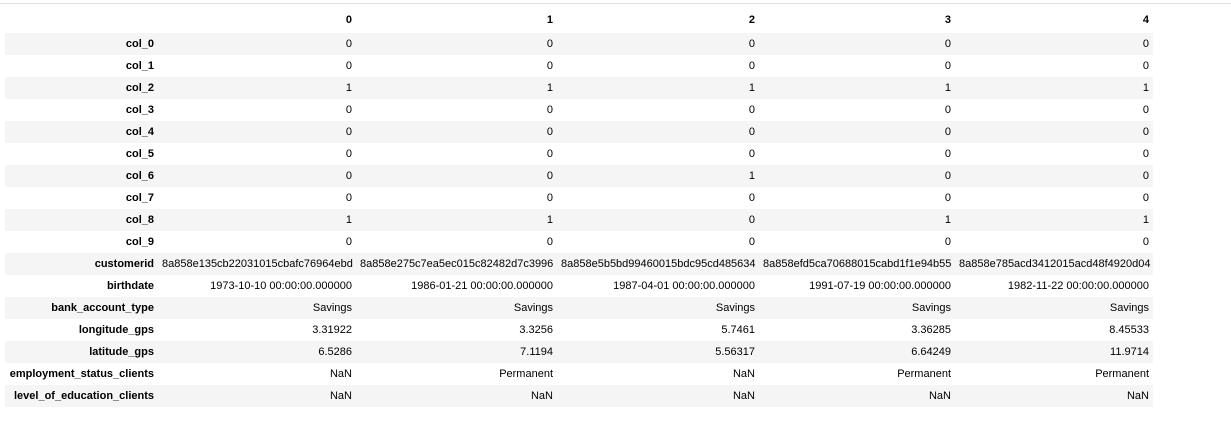  I want to click on output-frame, so click(615, 3).